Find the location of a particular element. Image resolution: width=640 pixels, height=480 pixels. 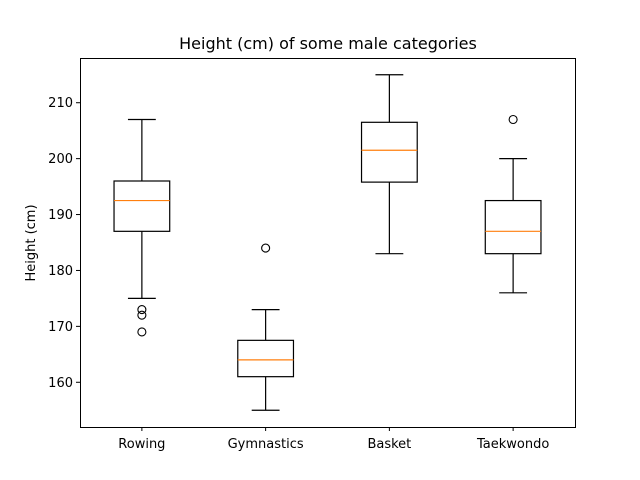

y-tick-label-180: 180 is located at coordinates (60, 271).